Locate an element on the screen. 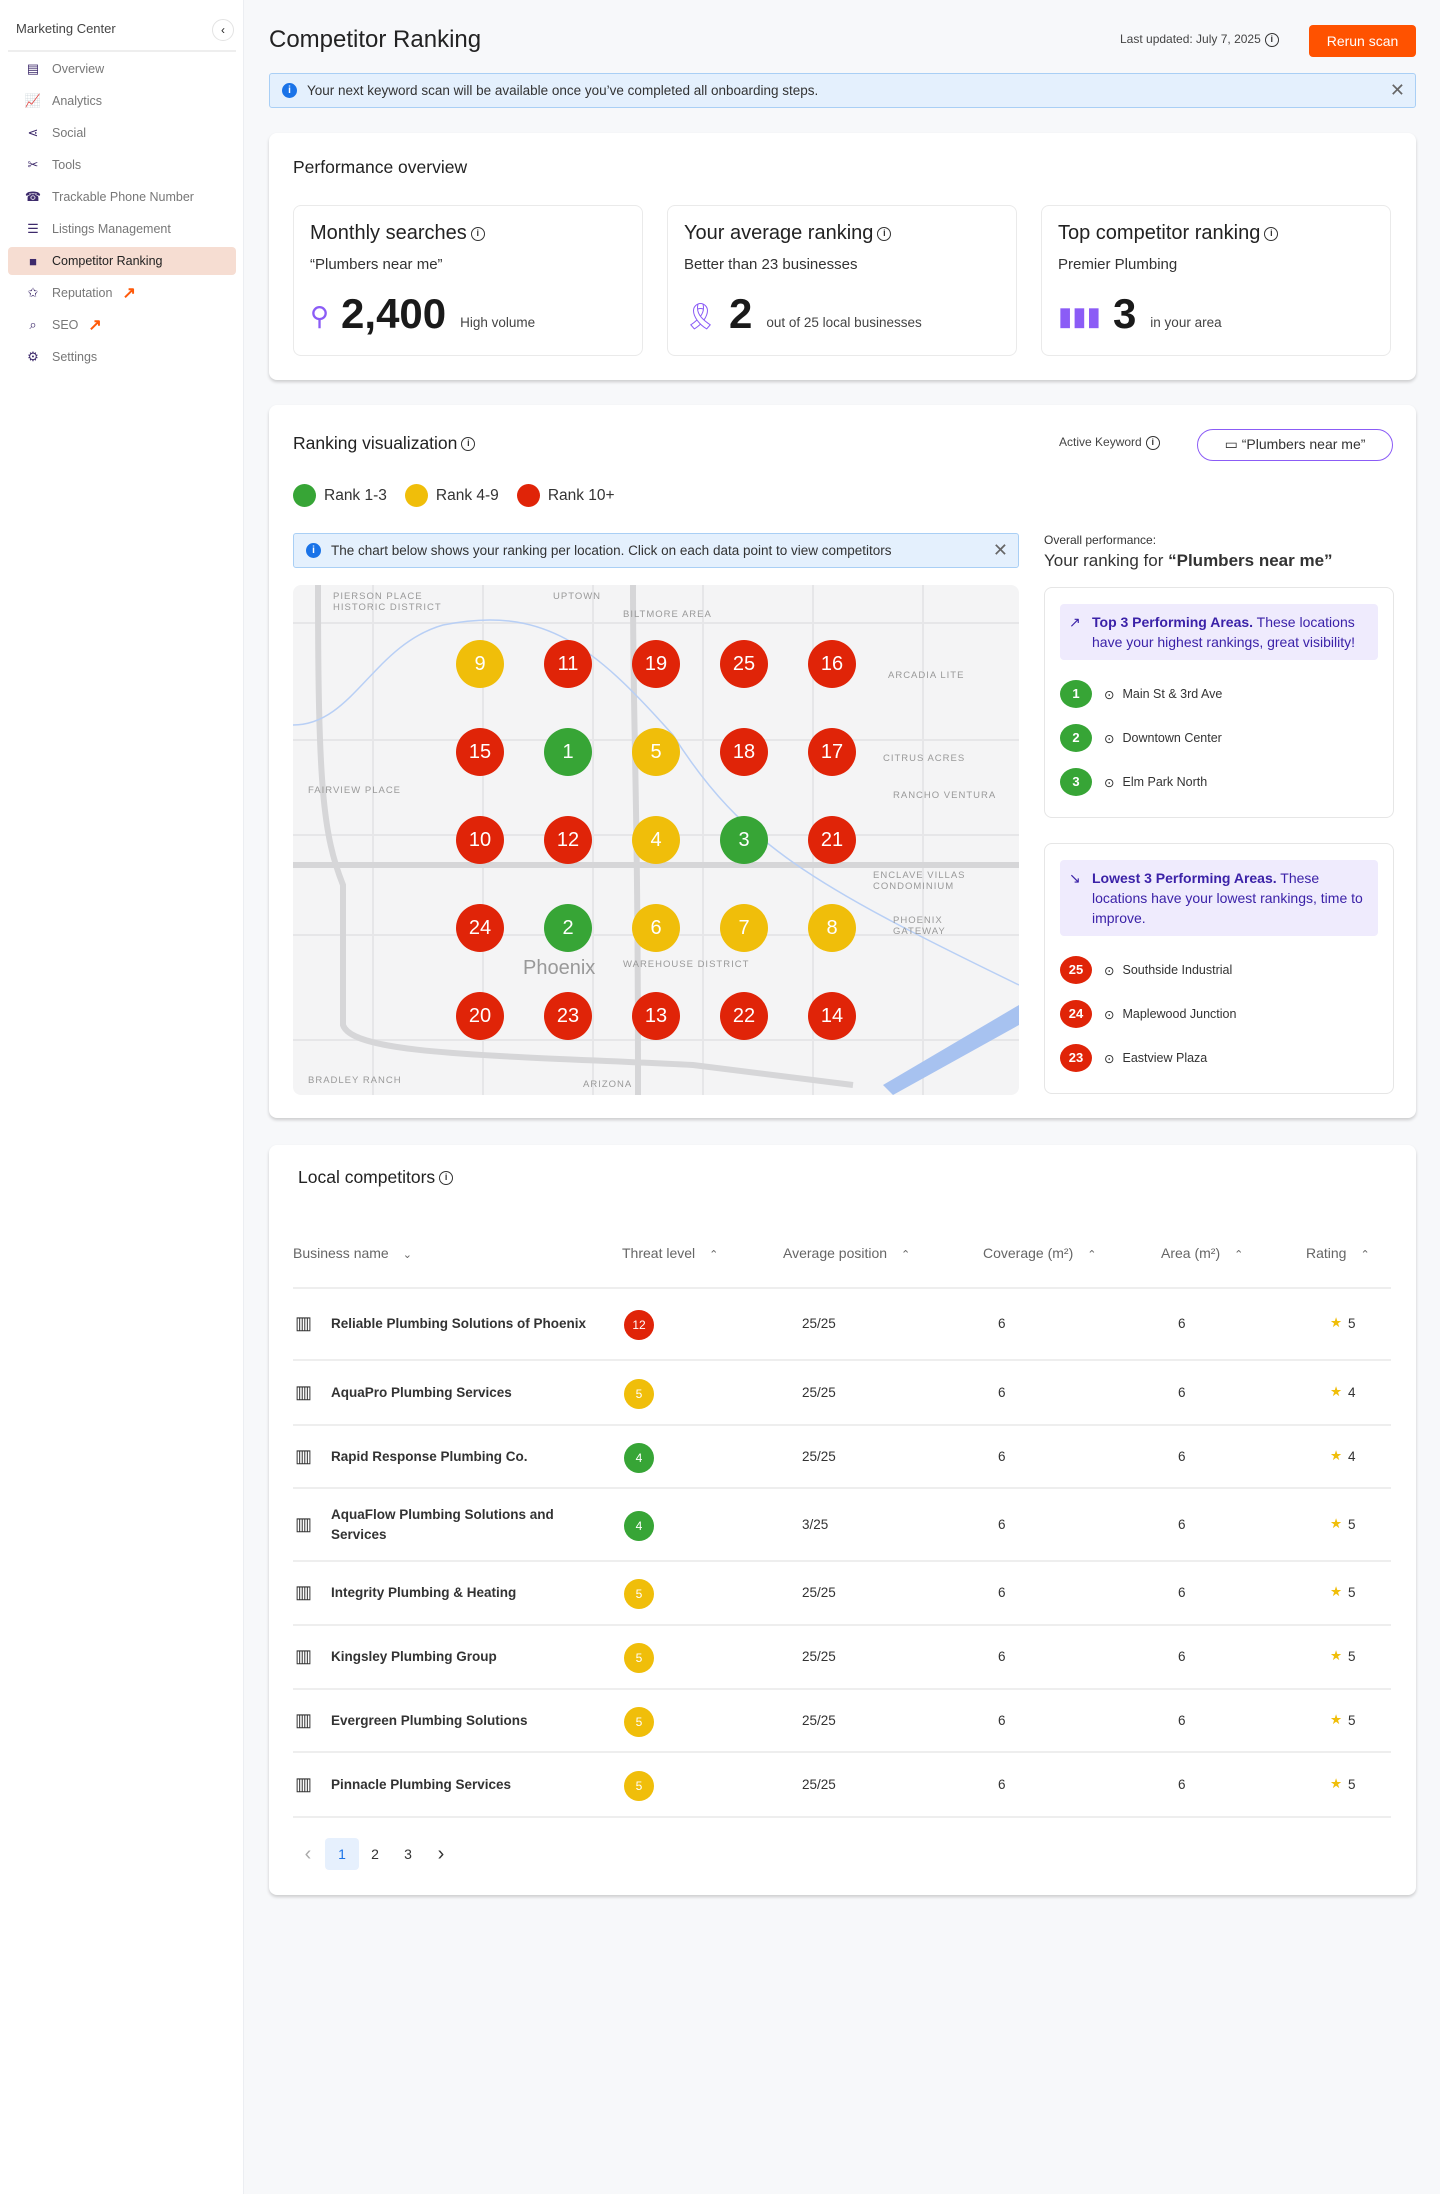  rank-pin: 11 is located at coordinates (568, 664).